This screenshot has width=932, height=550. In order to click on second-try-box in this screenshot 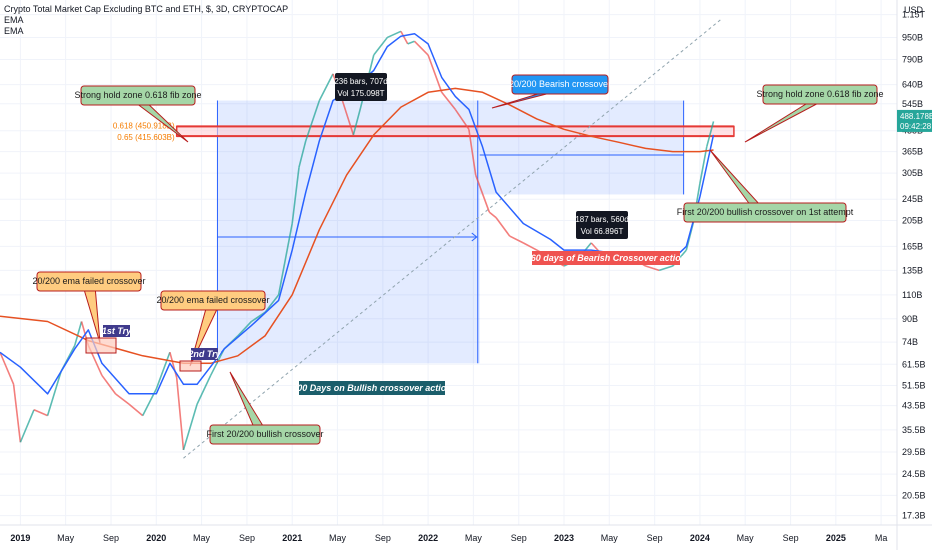, I will do `click(190, 366)`.